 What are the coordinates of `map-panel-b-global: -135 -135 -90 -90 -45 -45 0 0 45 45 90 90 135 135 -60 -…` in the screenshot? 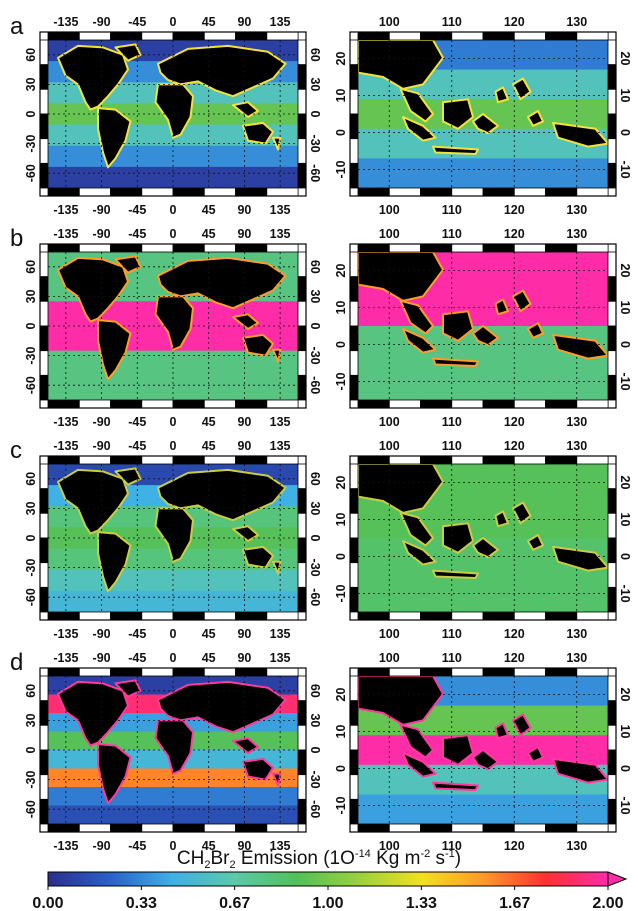 It's located at (173, 328).